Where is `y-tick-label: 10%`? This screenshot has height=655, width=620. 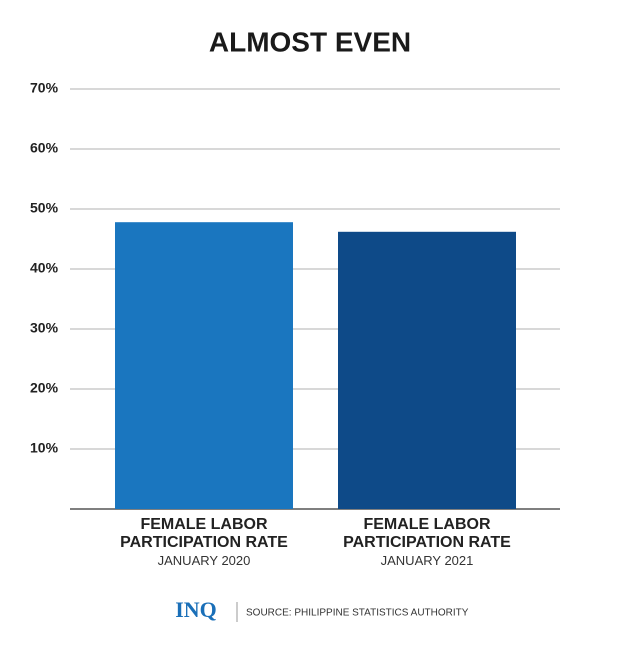 y-tick-label: 10% is located at coordinates (44, 448).